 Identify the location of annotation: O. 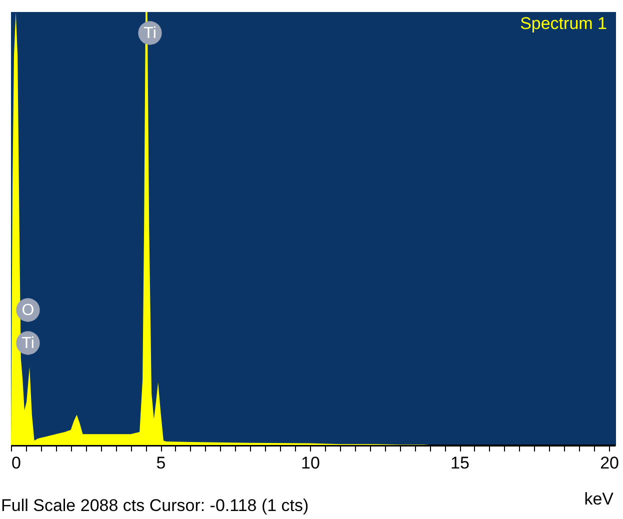
(28, 310).